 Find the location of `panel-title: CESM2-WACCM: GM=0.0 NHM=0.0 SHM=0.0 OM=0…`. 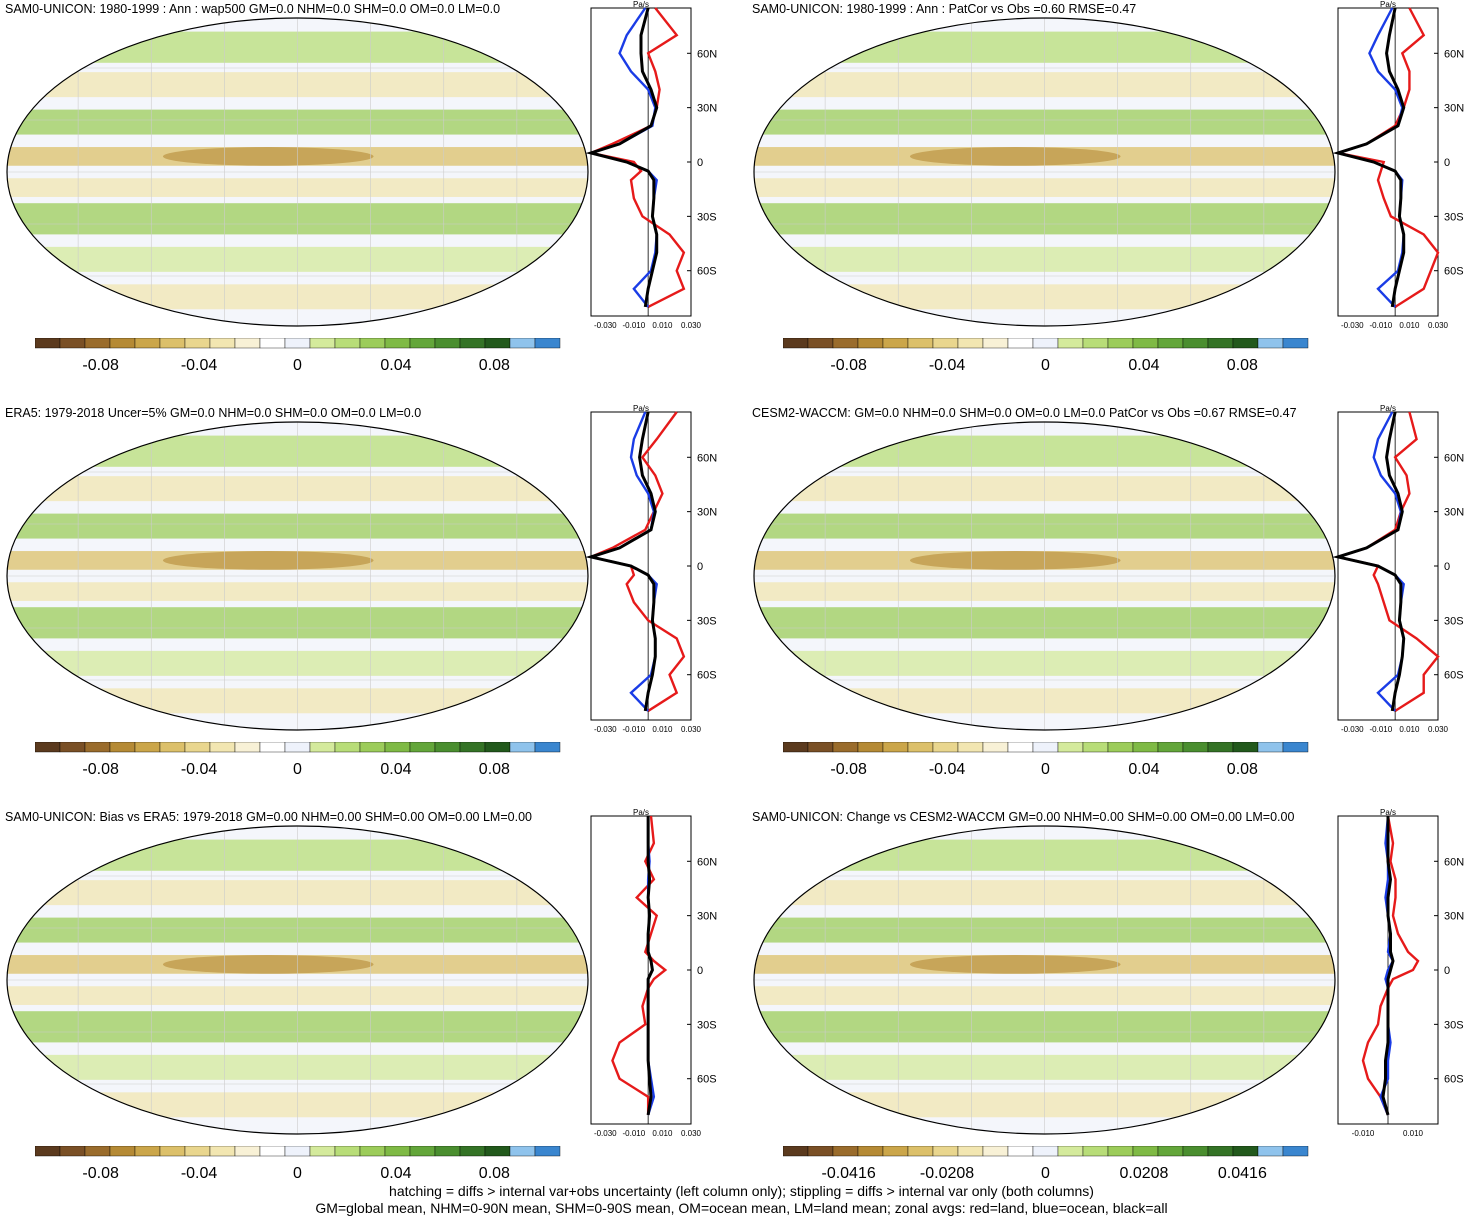

panel-title: CESM2-WACCM: GM=0.0 NHM=0.0 SHM=0.0 OM=0… is located at coordinates (1024, 413).